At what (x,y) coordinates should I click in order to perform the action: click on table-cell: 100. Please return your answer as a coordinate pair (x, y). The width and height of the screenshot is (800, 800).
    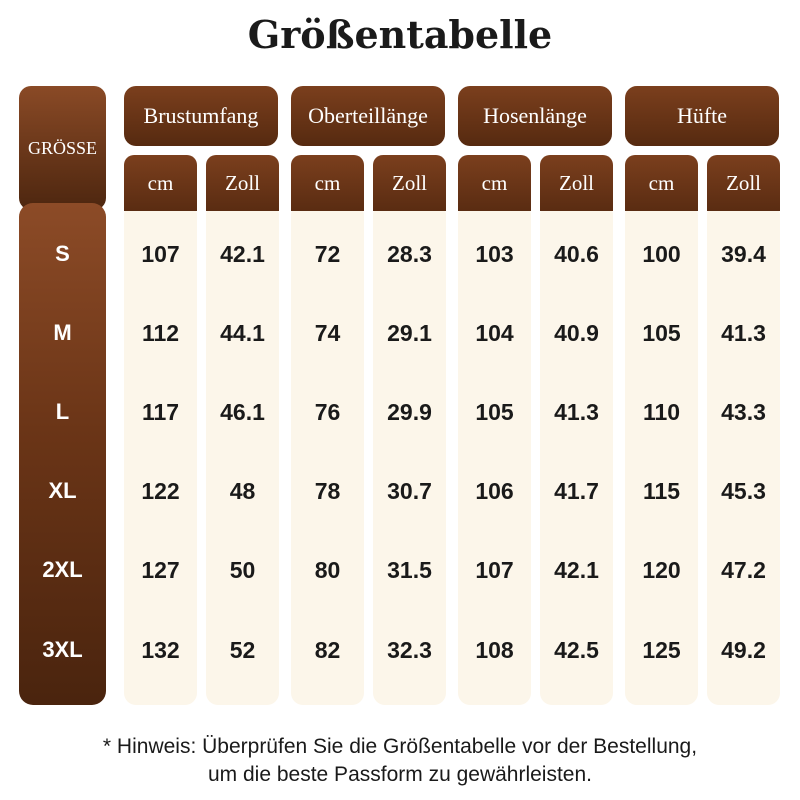
    Looking at the image, I should click on (661, 253).